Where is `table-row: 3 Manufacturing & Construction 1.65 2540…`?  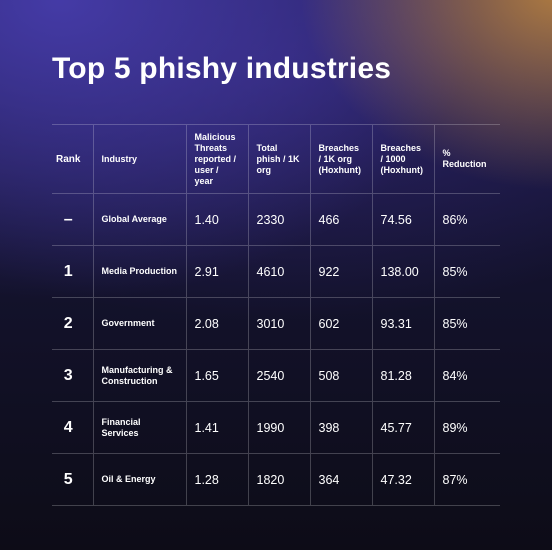
table-row: 3 Manufacturing & Construction 1.65 2540… is located at coordinates (276, 375).